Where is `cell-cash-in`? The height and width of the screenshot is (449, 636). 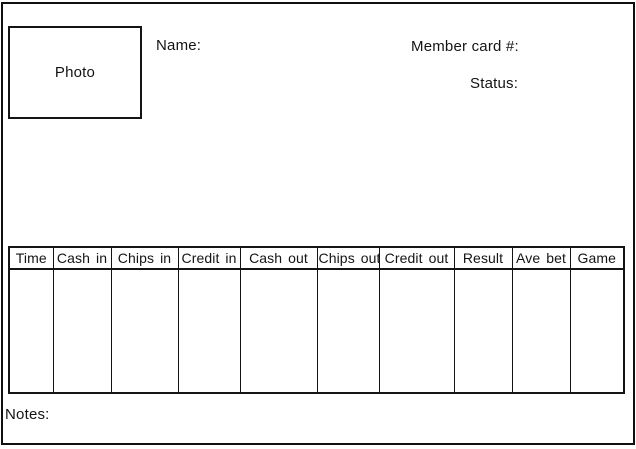 cell-cash-in is located at coordinates (82, 331).